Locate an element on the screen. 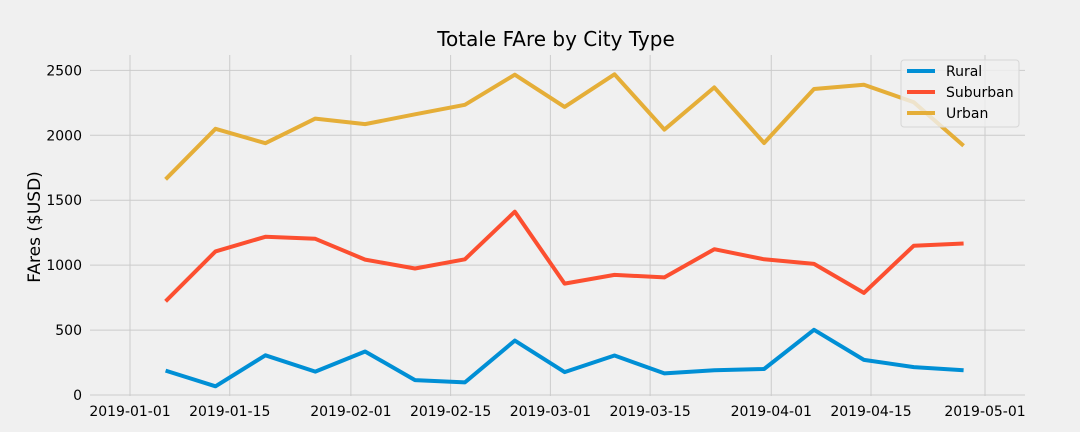  legend: Rural Suburban Urban is located at coordinates (960, 93).